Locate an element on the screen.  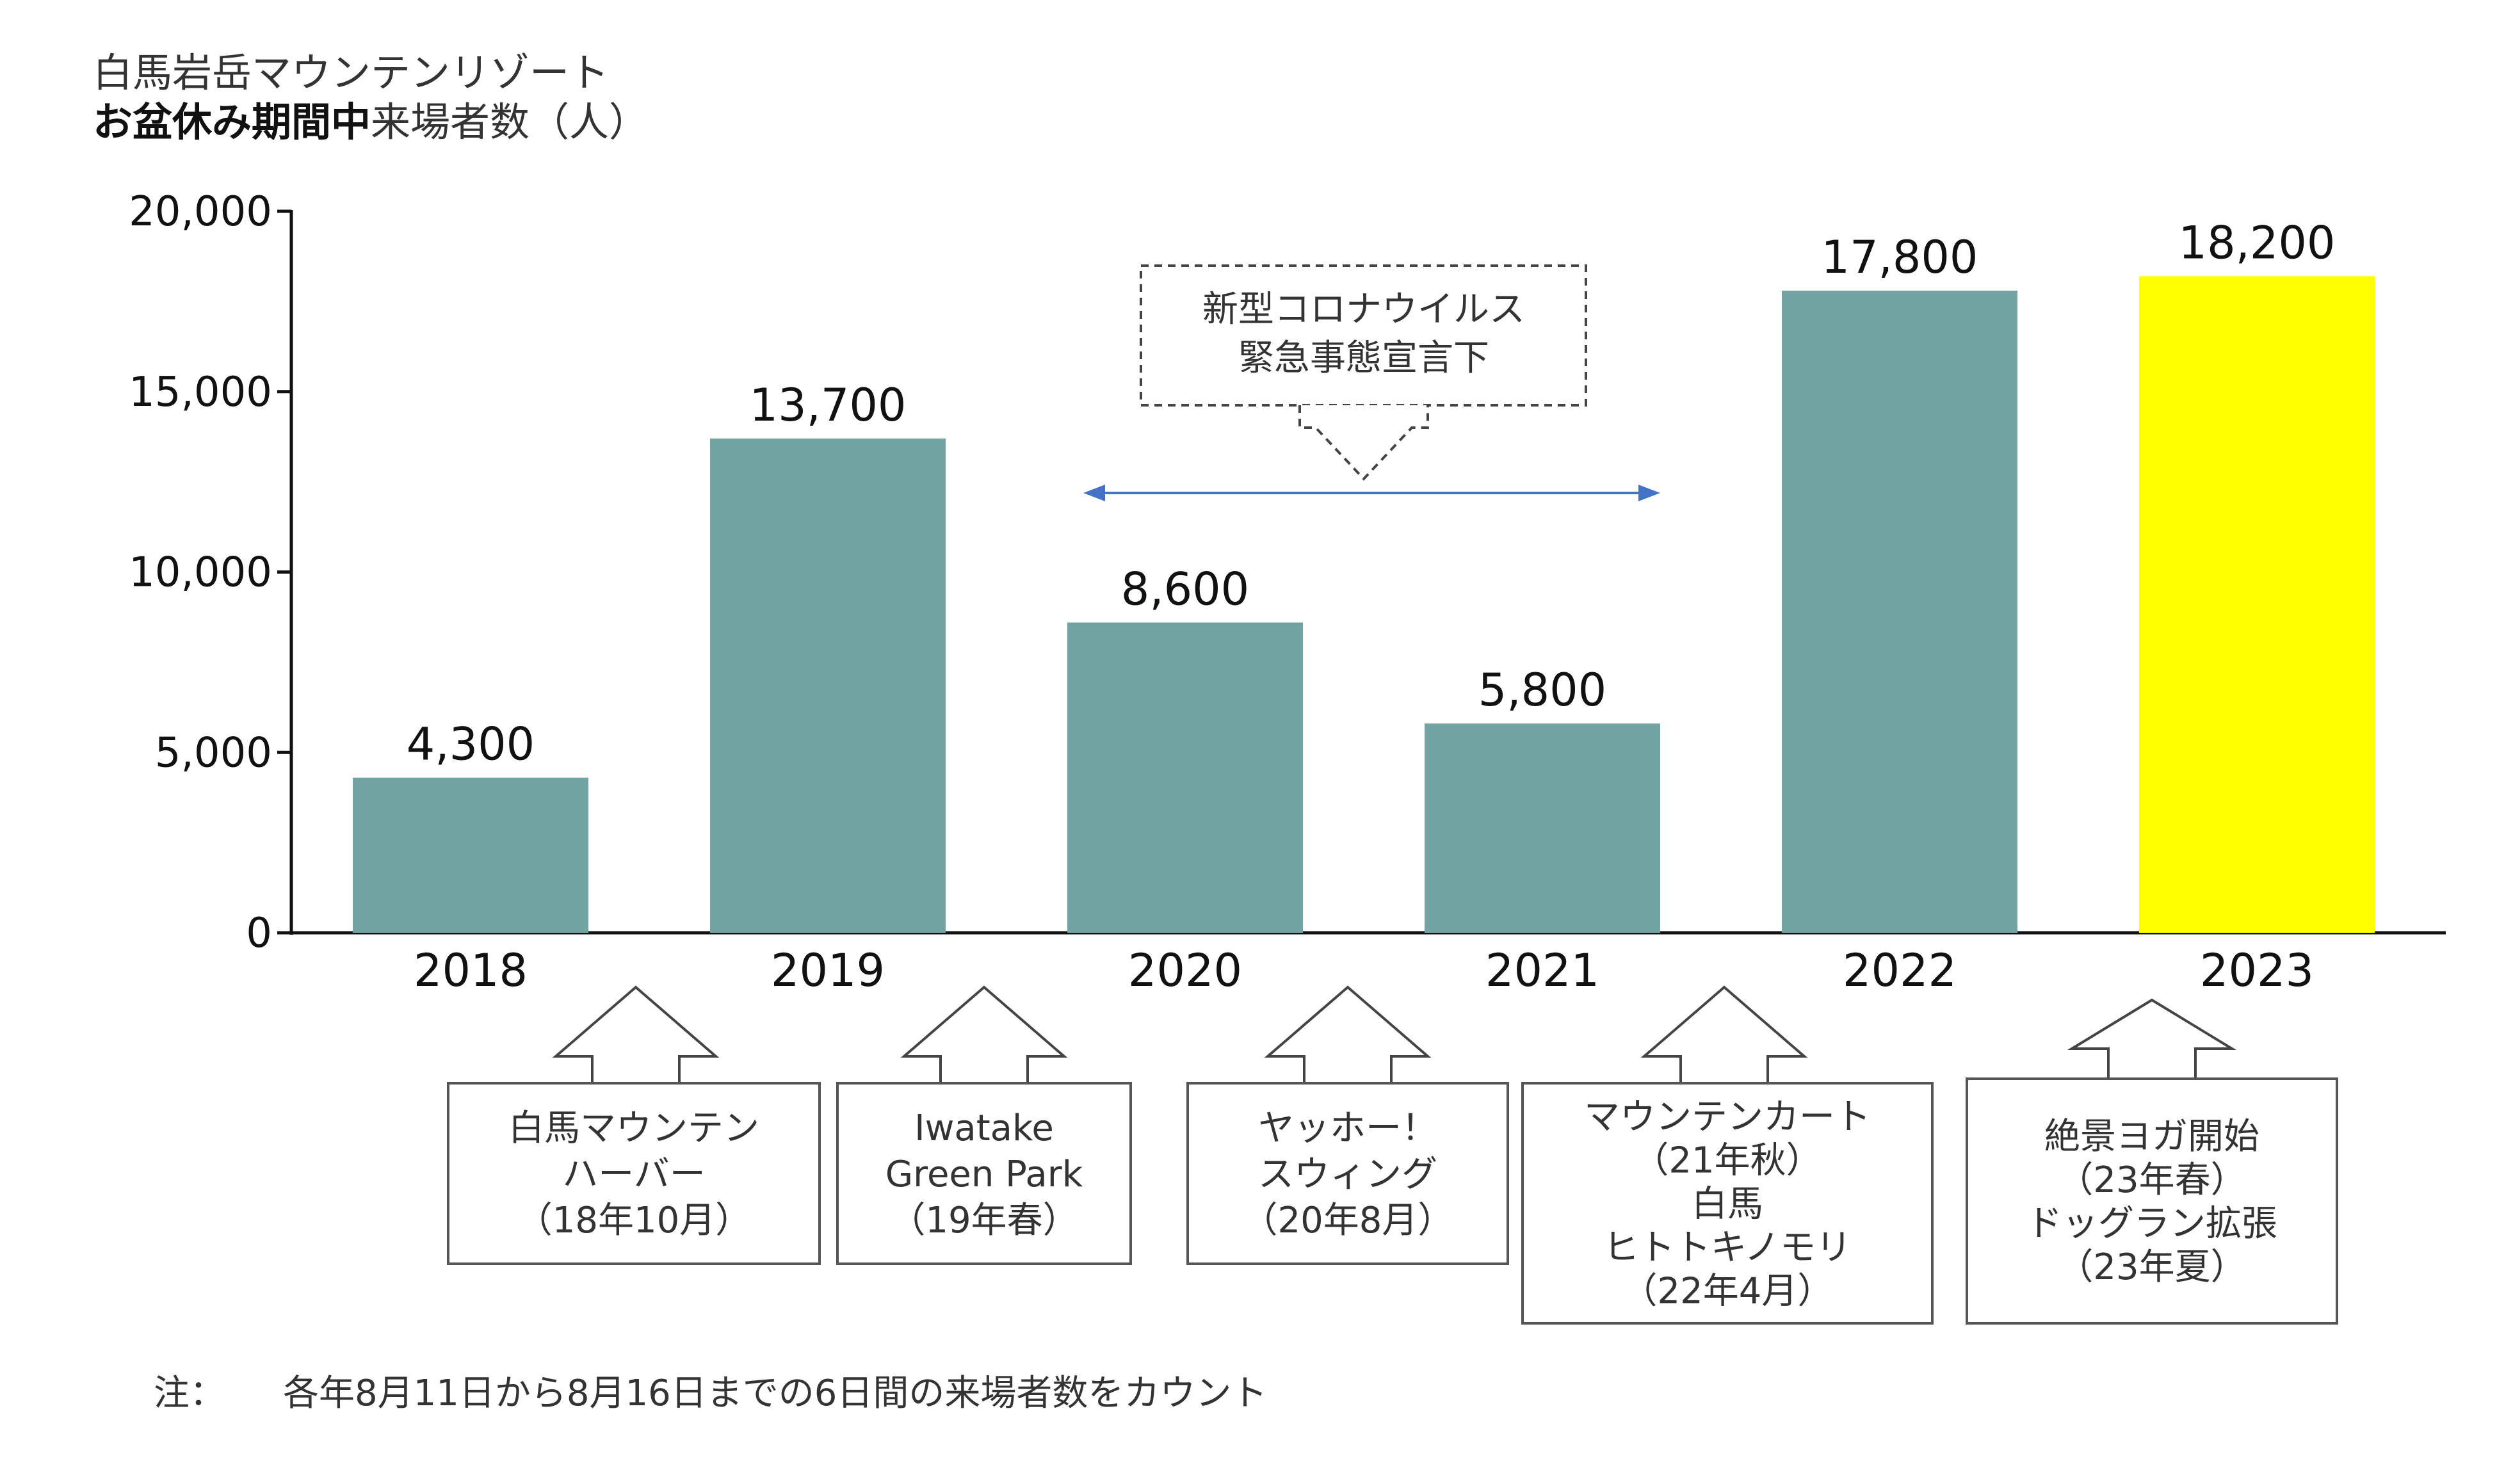
event-callout-2020: ヤッホー！ スウィング （20年8月） is located at coordinates (1347, 1125).